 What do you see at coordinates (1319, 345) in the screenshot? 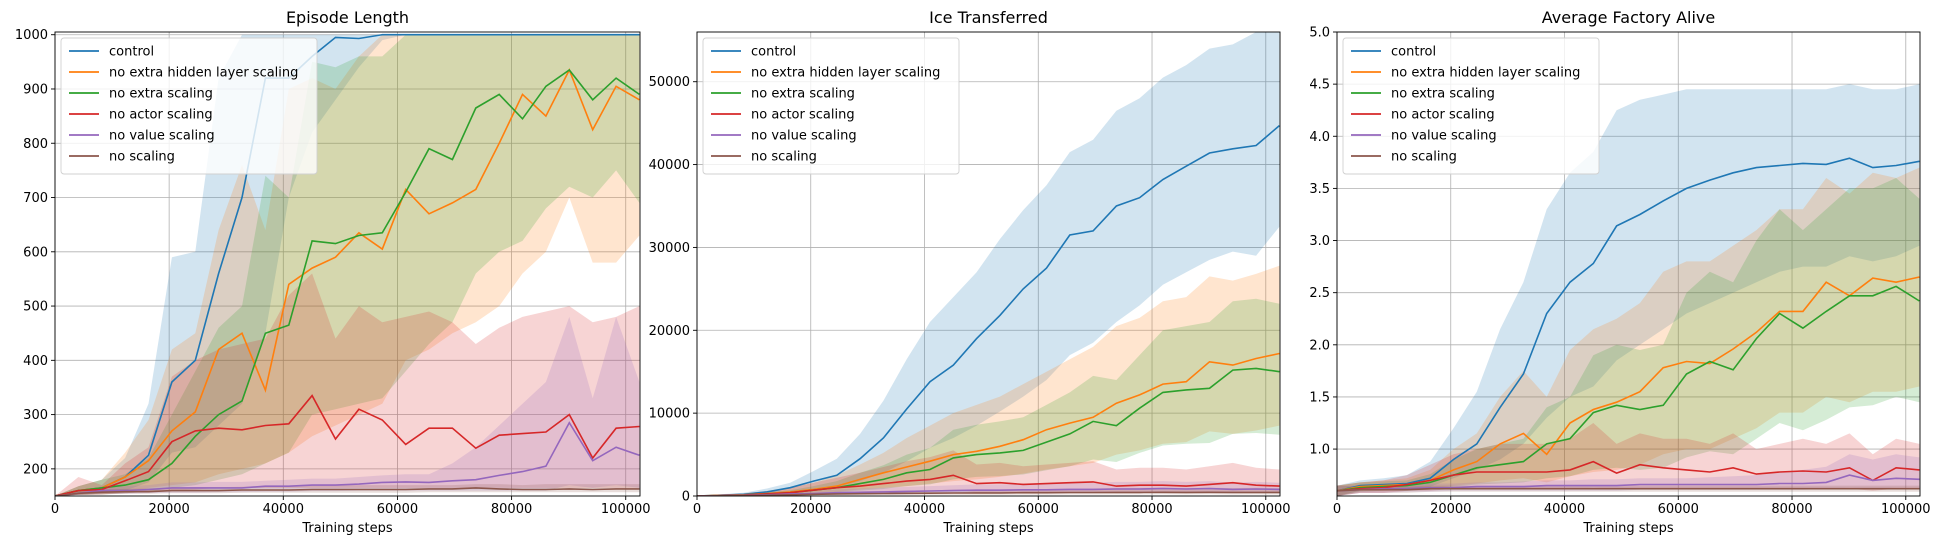
I see `y-tick-label: 2.0` at bounding box center [1319, 345].